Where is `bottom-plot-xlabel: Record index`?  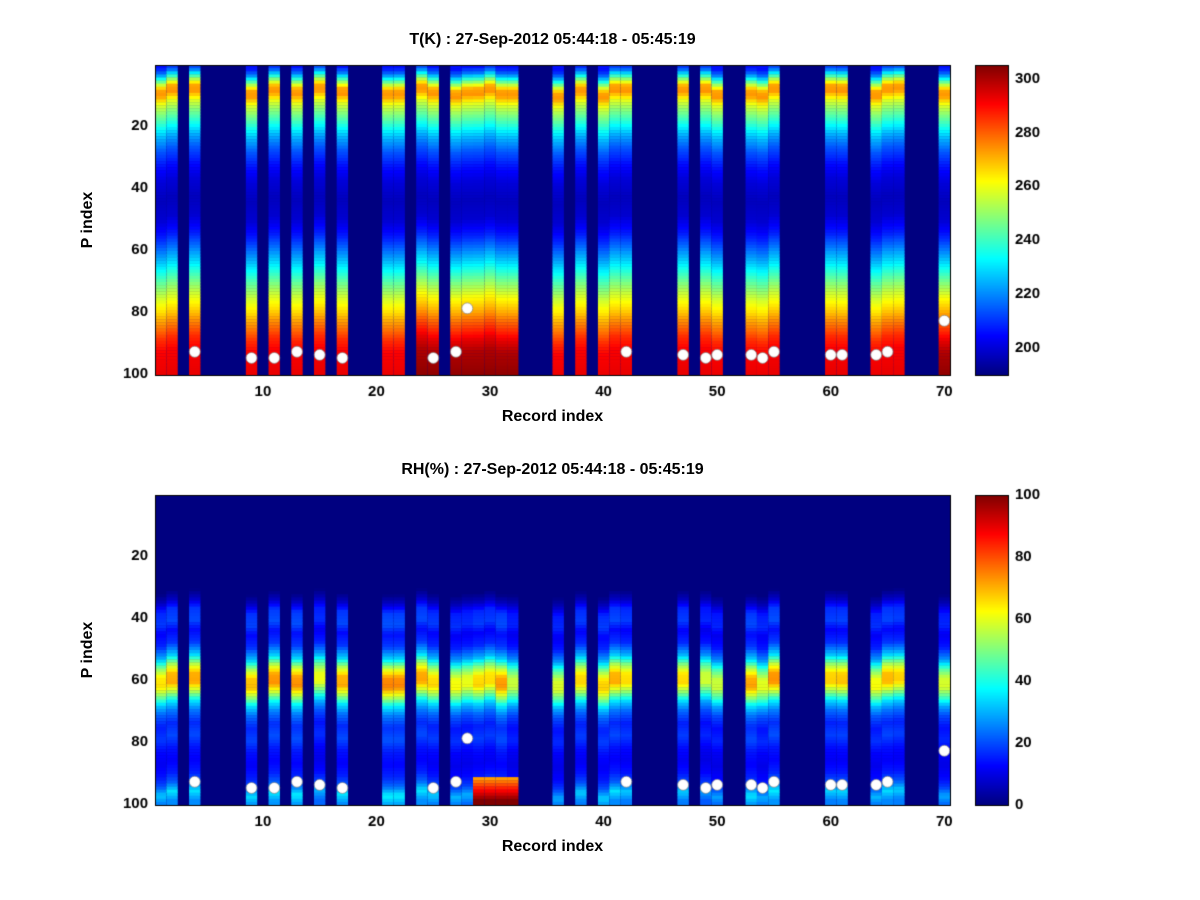
bottom-plot-xlabel: Record index is located at coordinates (552, 846).